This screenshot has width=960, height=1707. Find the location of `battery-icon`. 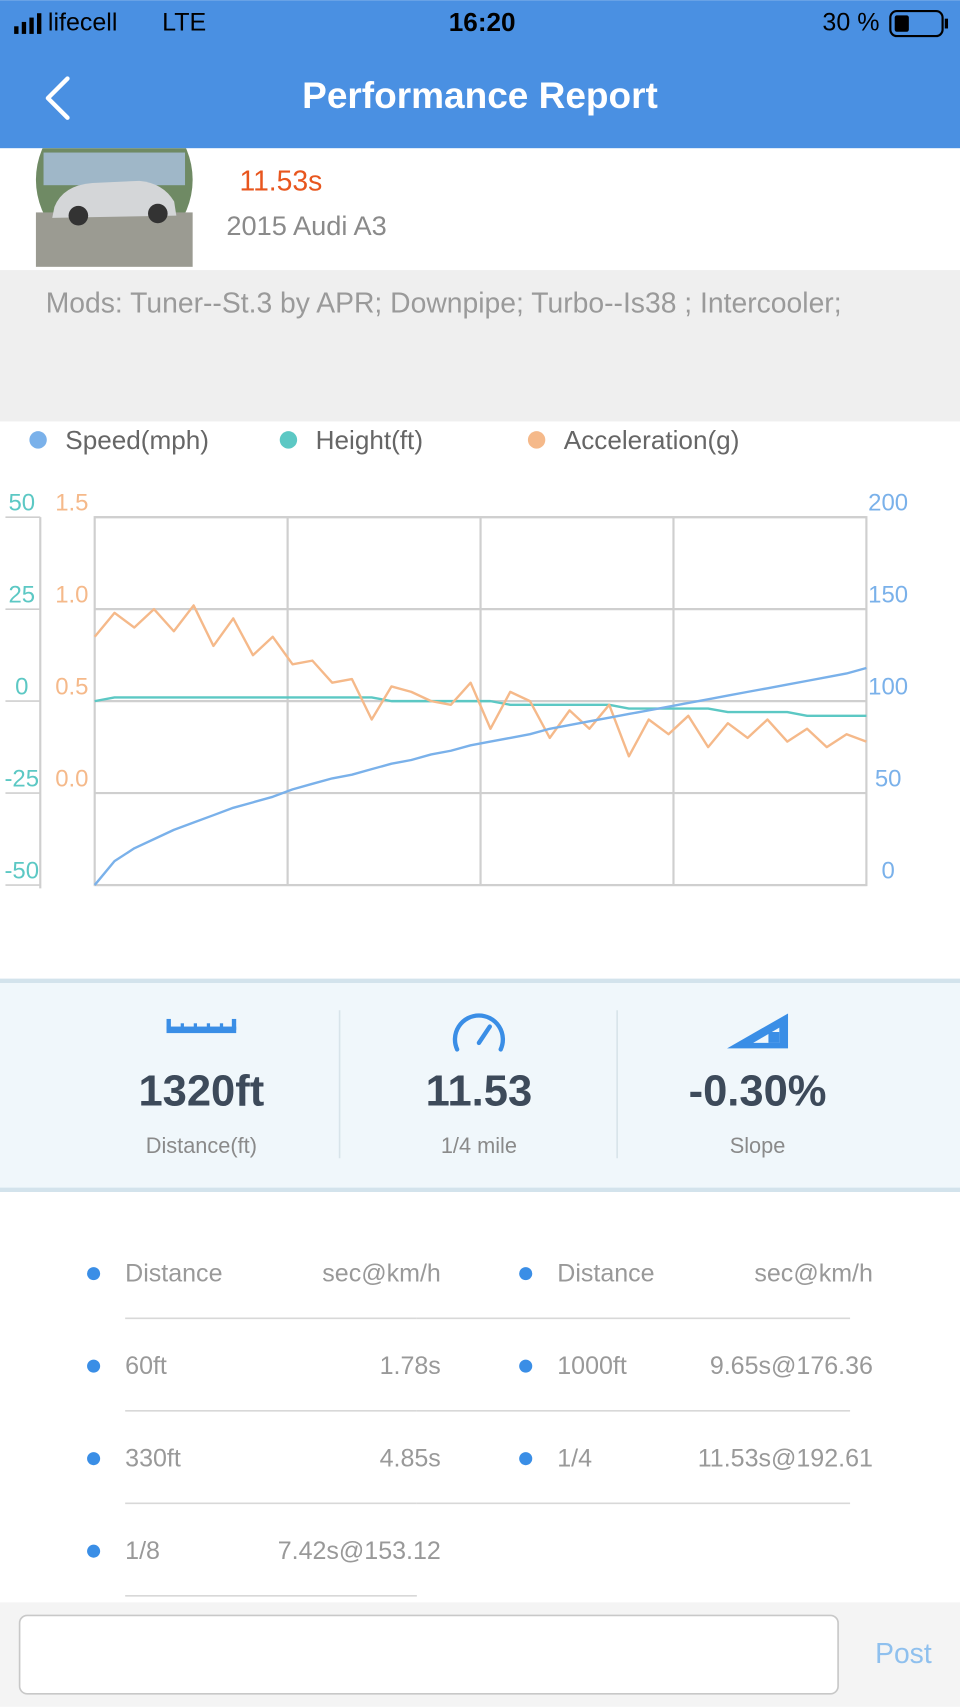

battery-icon is located at coordinates (919, 23).